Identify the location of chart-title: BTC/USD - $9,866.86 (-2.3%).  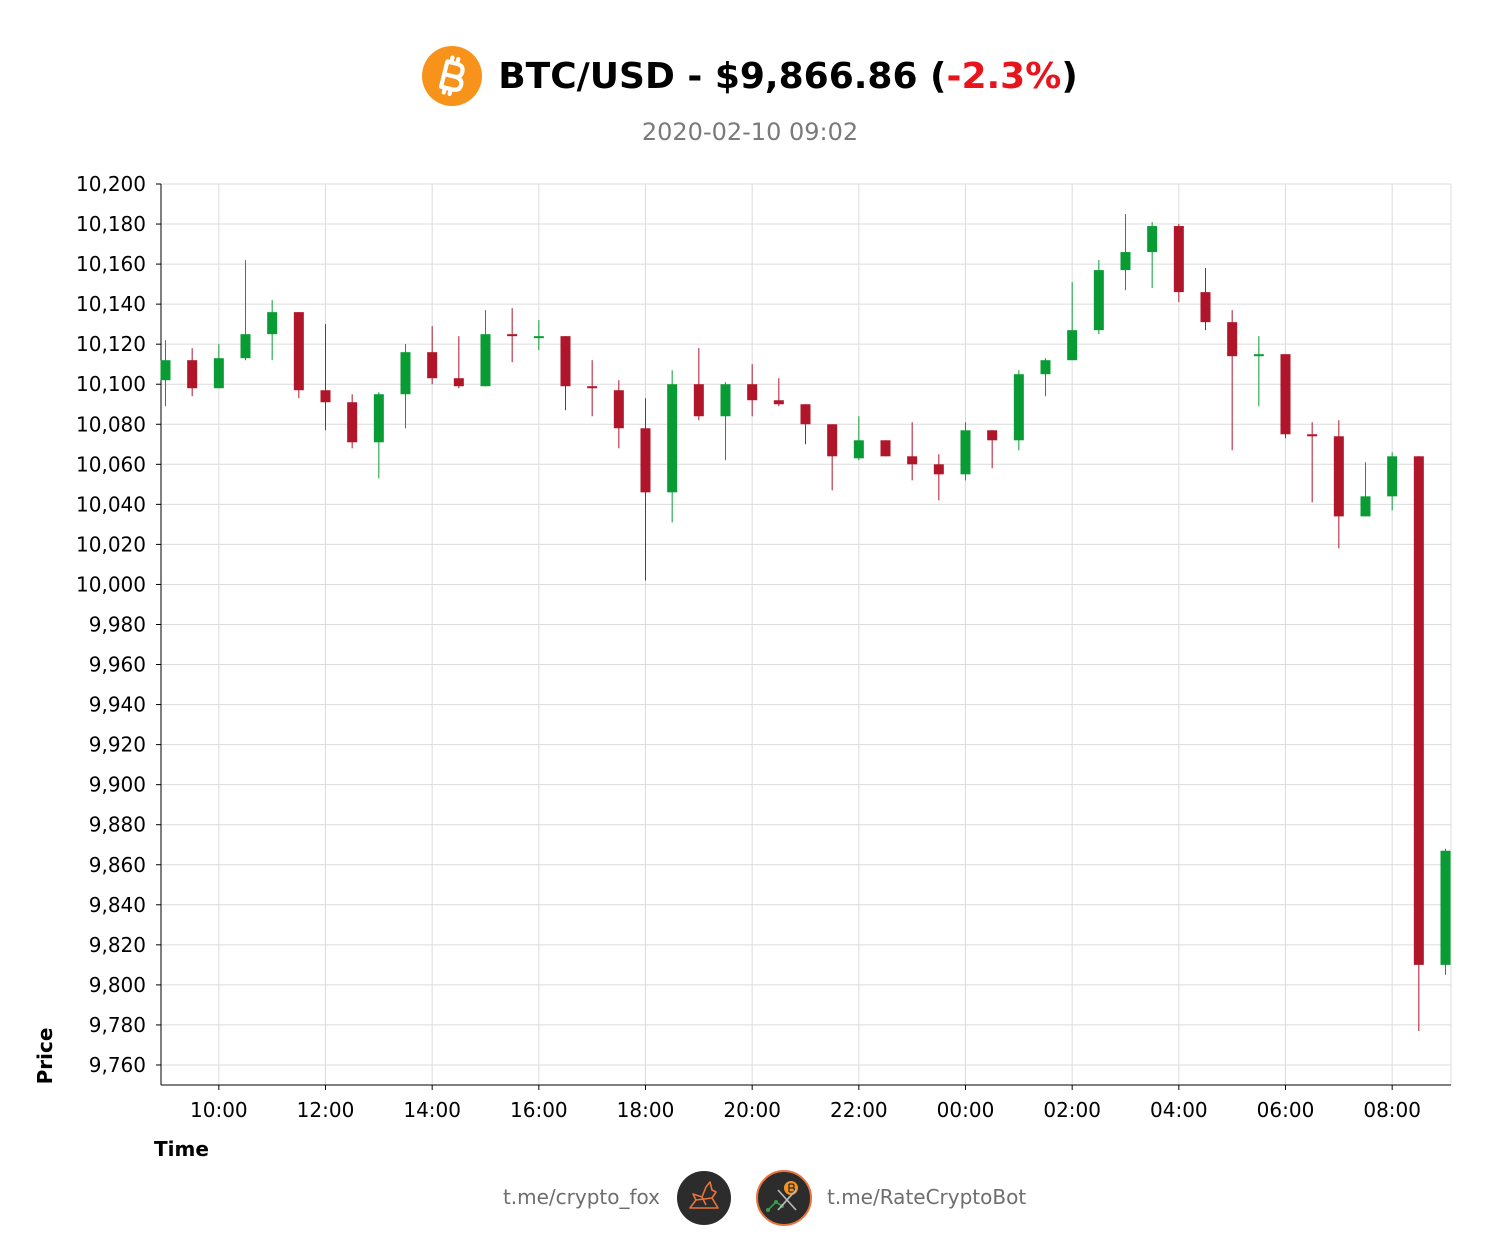
(788, 76).